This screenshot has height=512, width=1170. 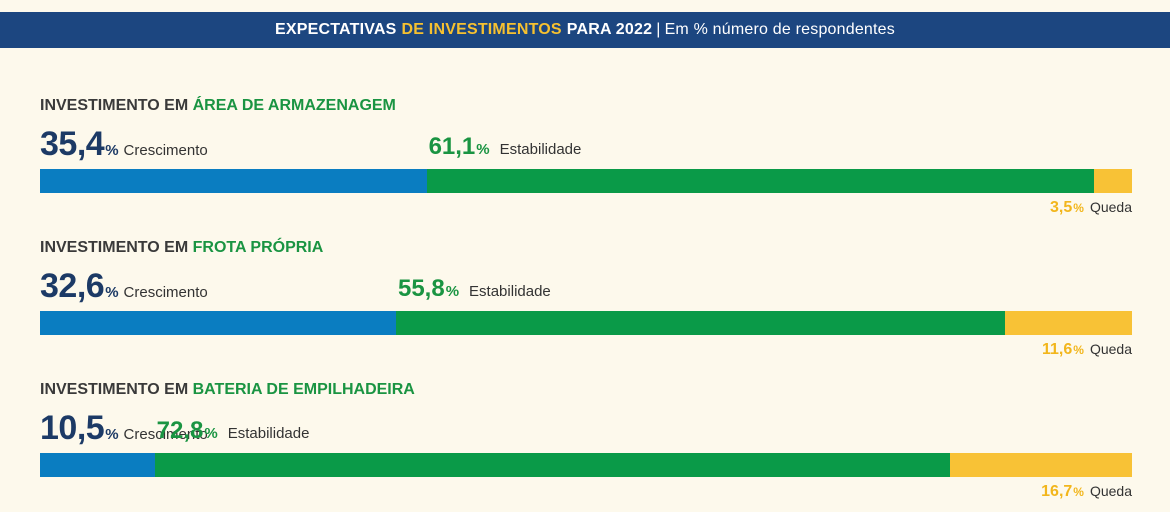 I want to click on stable-value: 55,8, so click(x=421, y=288).